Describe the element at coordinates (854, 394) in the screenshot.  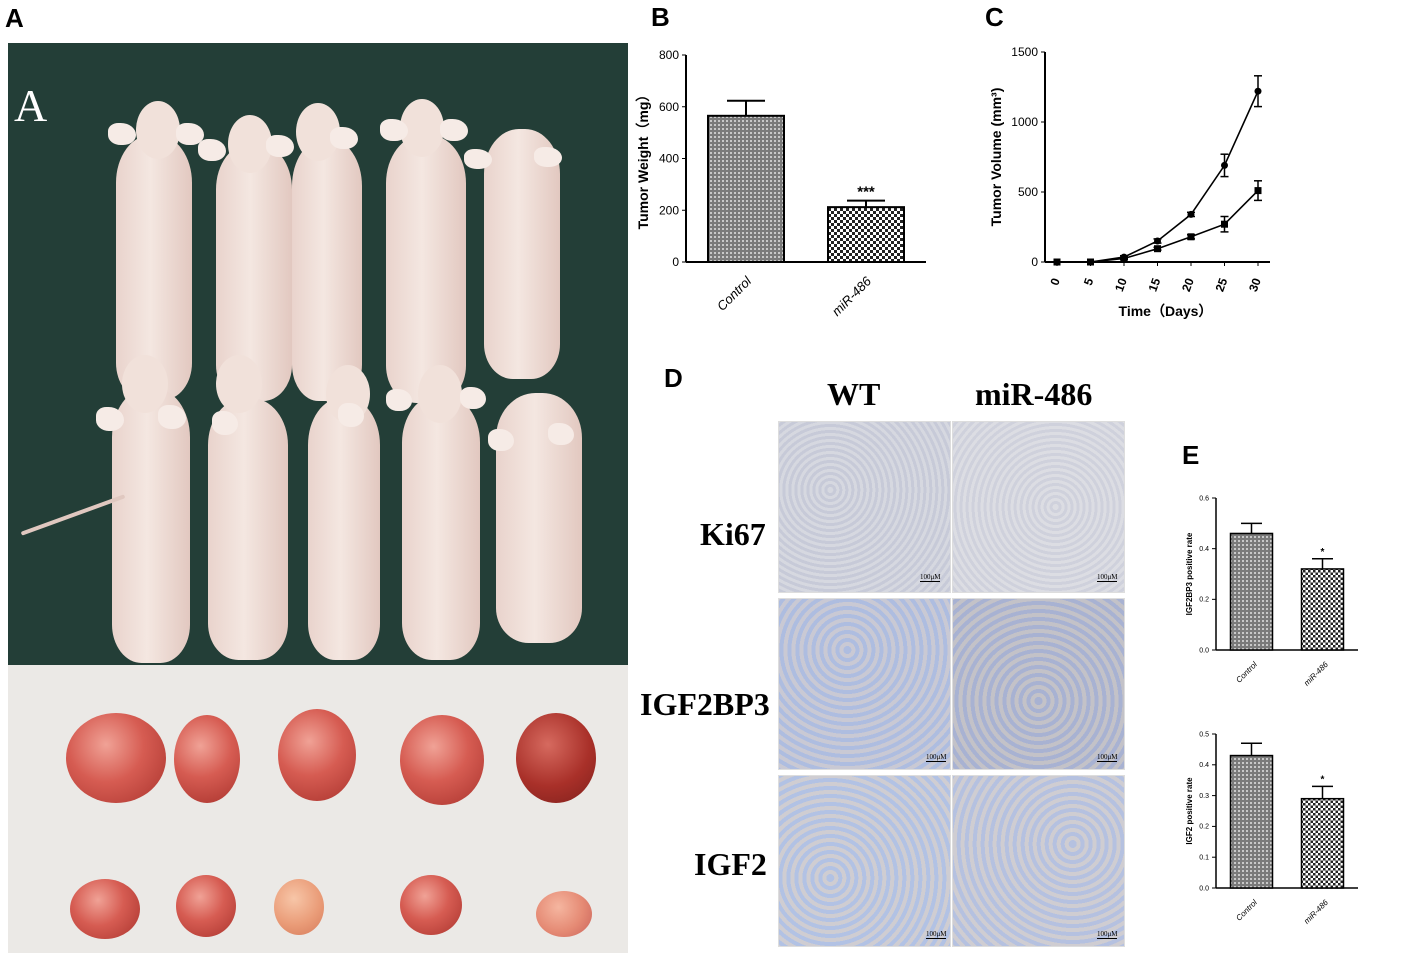
I see `ihc-column-header-wt: WT` at that location.